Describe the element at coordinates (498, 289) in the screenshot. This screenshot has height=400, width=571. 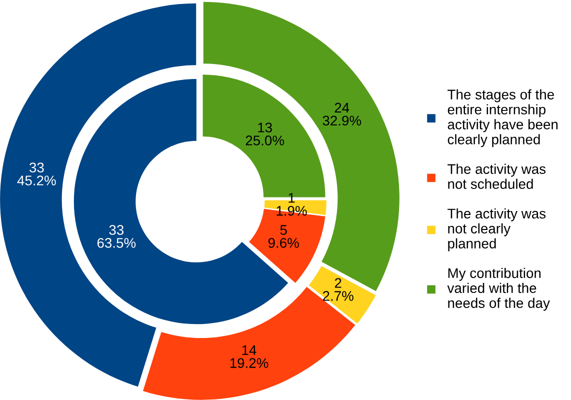
I see `legend-label: My contribution varied with the needs of the day` at that location.